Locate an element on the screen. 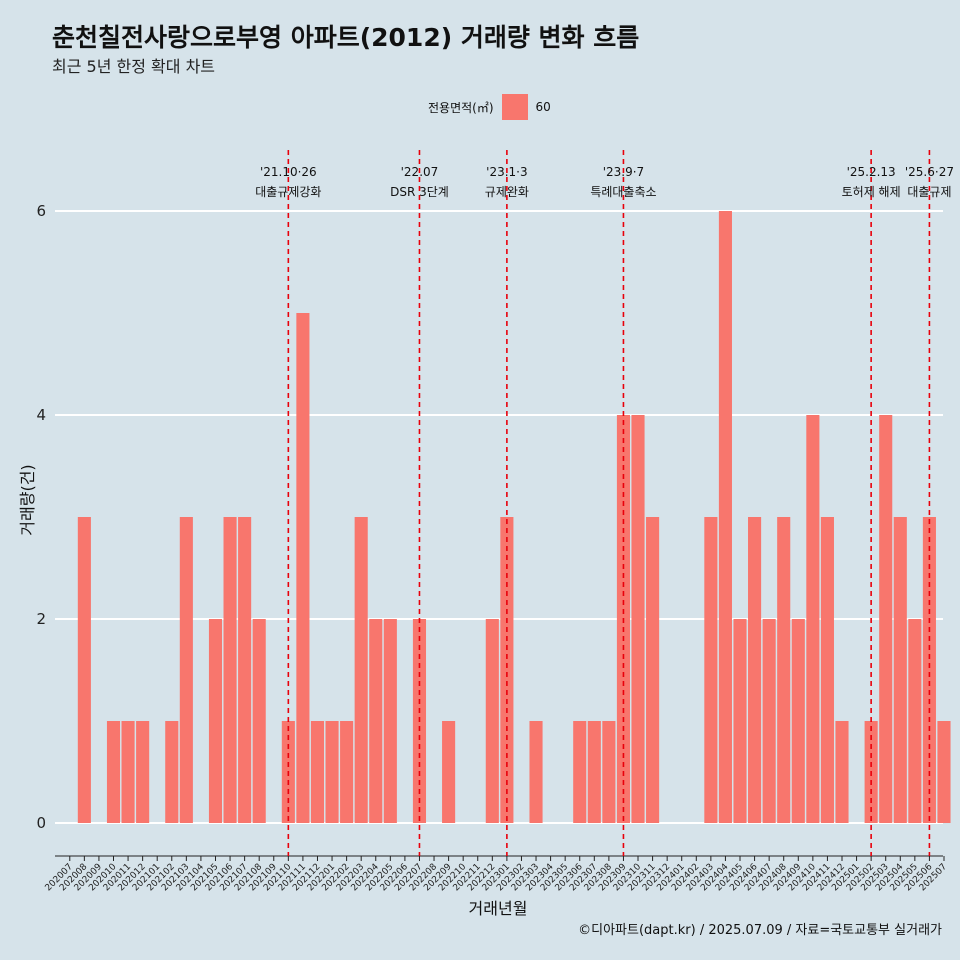  legend-title: 전용면적(㎡) is located at coordinates (461, 107).